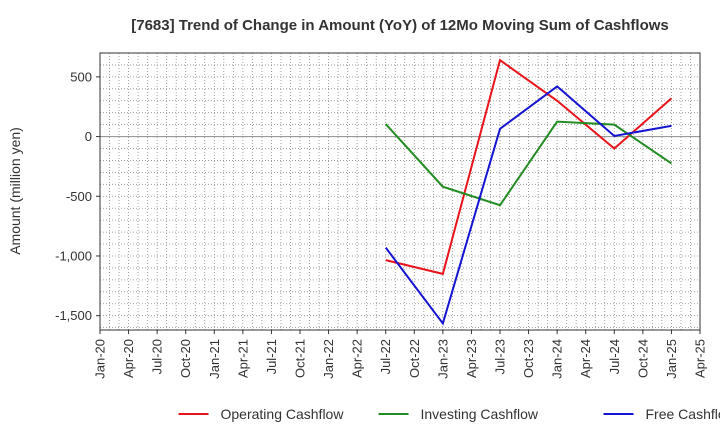 This screenshot has height=440, width=720. Describe the element at coordinates (283, 414) in the screenshot. I see `legend-label-operating-cashflow: Operating Cashflow` at that location.